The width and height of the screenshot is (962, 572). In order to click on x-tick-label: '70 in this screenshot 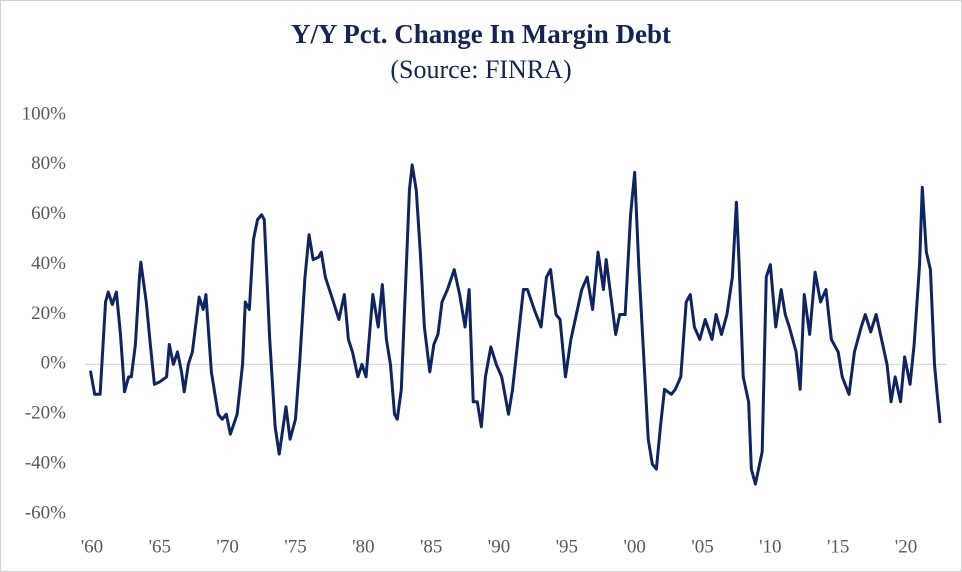, I will do `click(227, 546)`.